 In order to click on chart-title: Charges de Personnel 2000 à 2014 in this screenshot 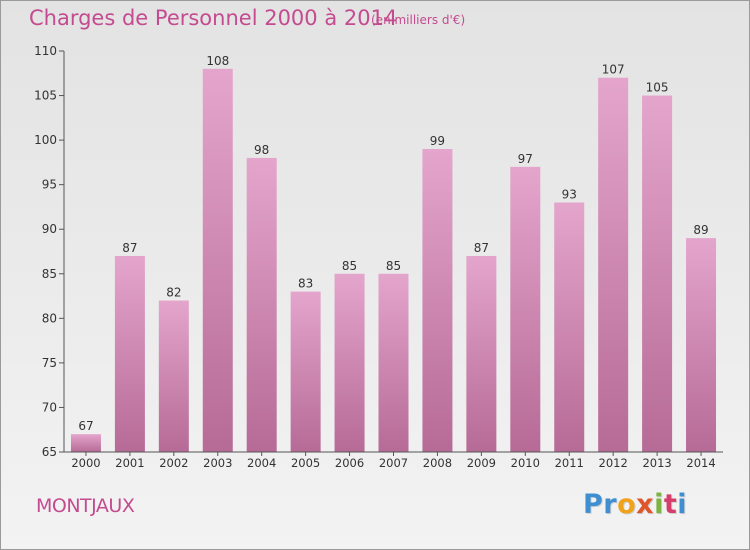, I will do `click(213, 18)`.